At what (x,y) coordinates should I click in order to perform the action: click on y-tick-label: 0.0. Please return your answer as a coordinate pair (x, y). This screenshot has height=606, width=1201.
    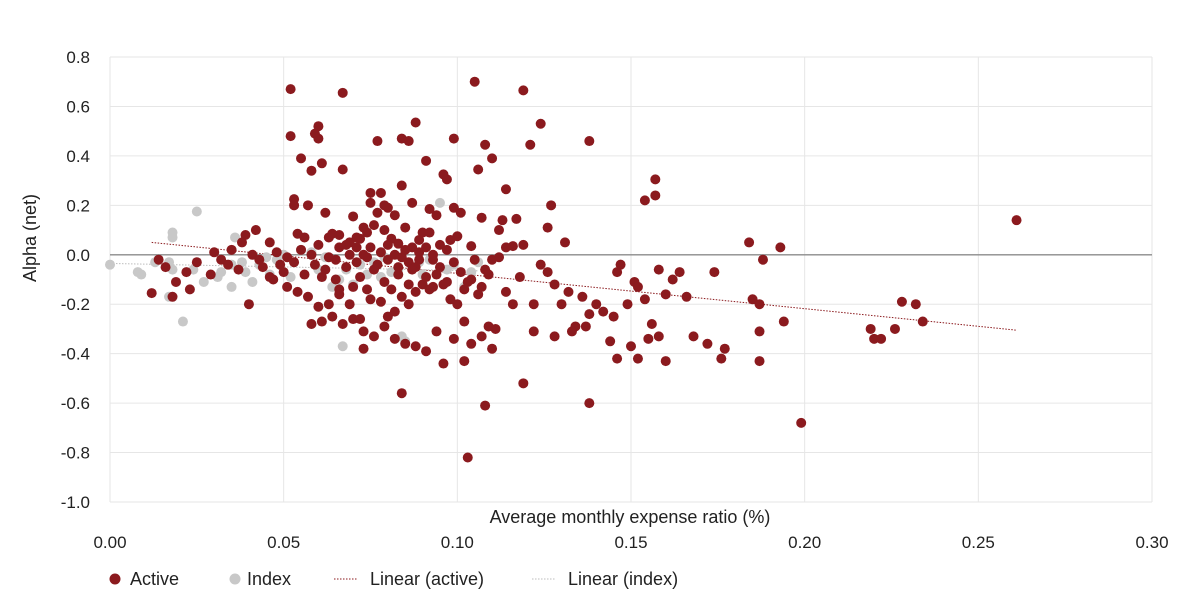
    Looking at the image, I should click on (78, 255).